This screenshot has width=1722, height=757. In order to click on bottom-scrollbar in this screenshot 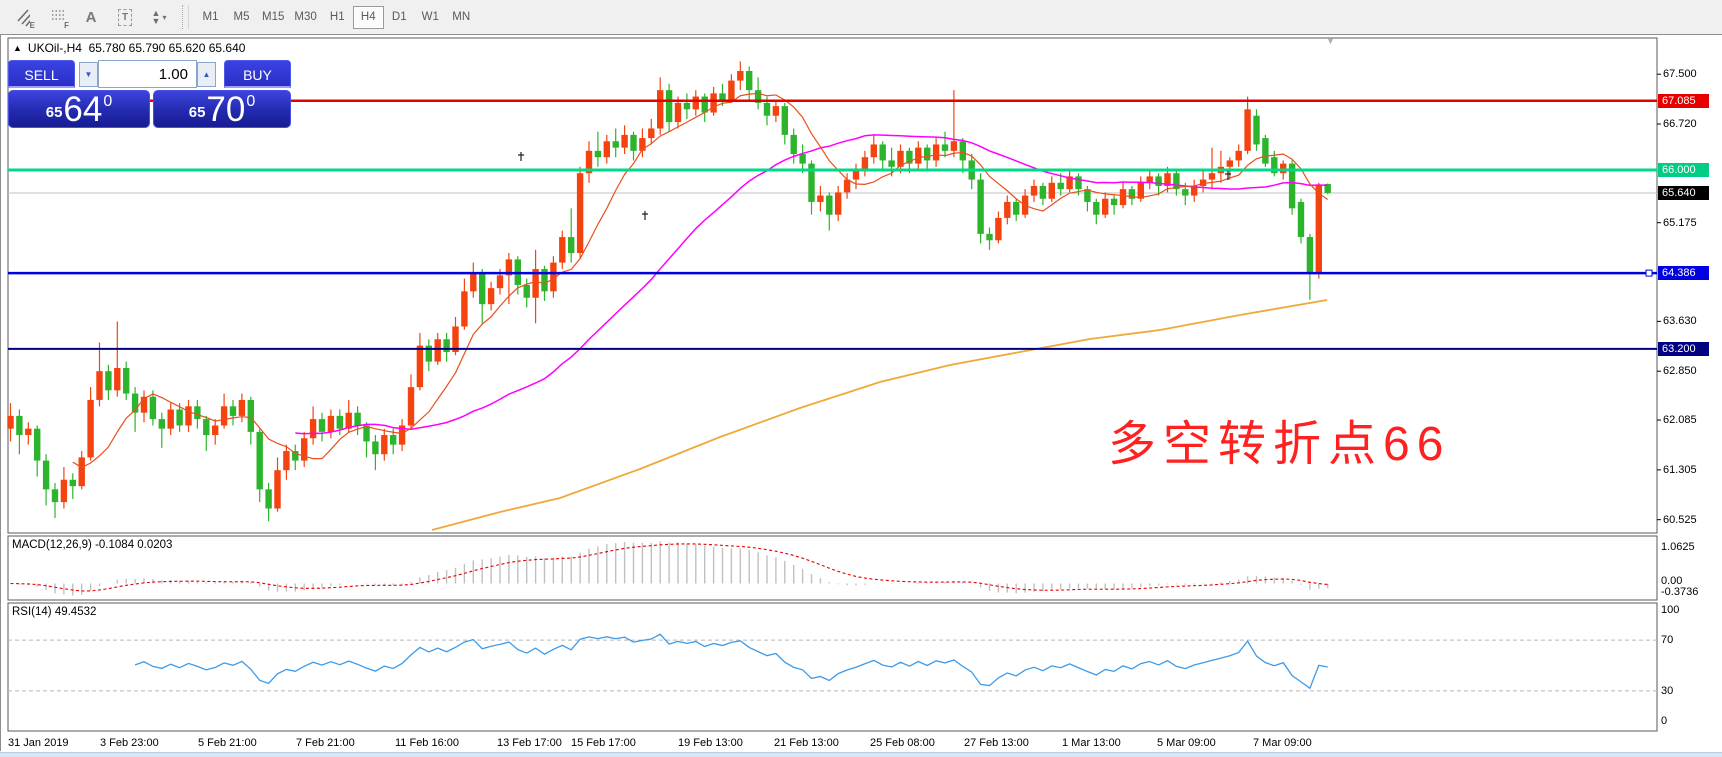, I will do `click(861, 754)`.